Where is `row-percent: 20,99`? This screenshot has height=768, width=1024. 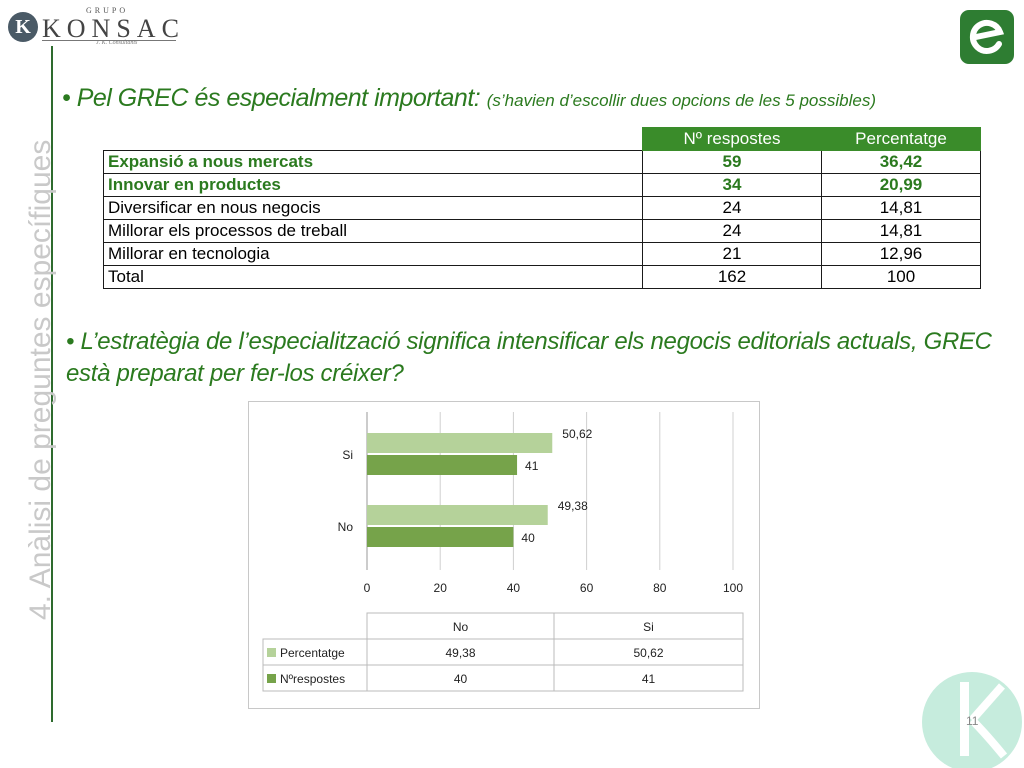 row-percent: 20,99 is located at coordinates (901, 185).